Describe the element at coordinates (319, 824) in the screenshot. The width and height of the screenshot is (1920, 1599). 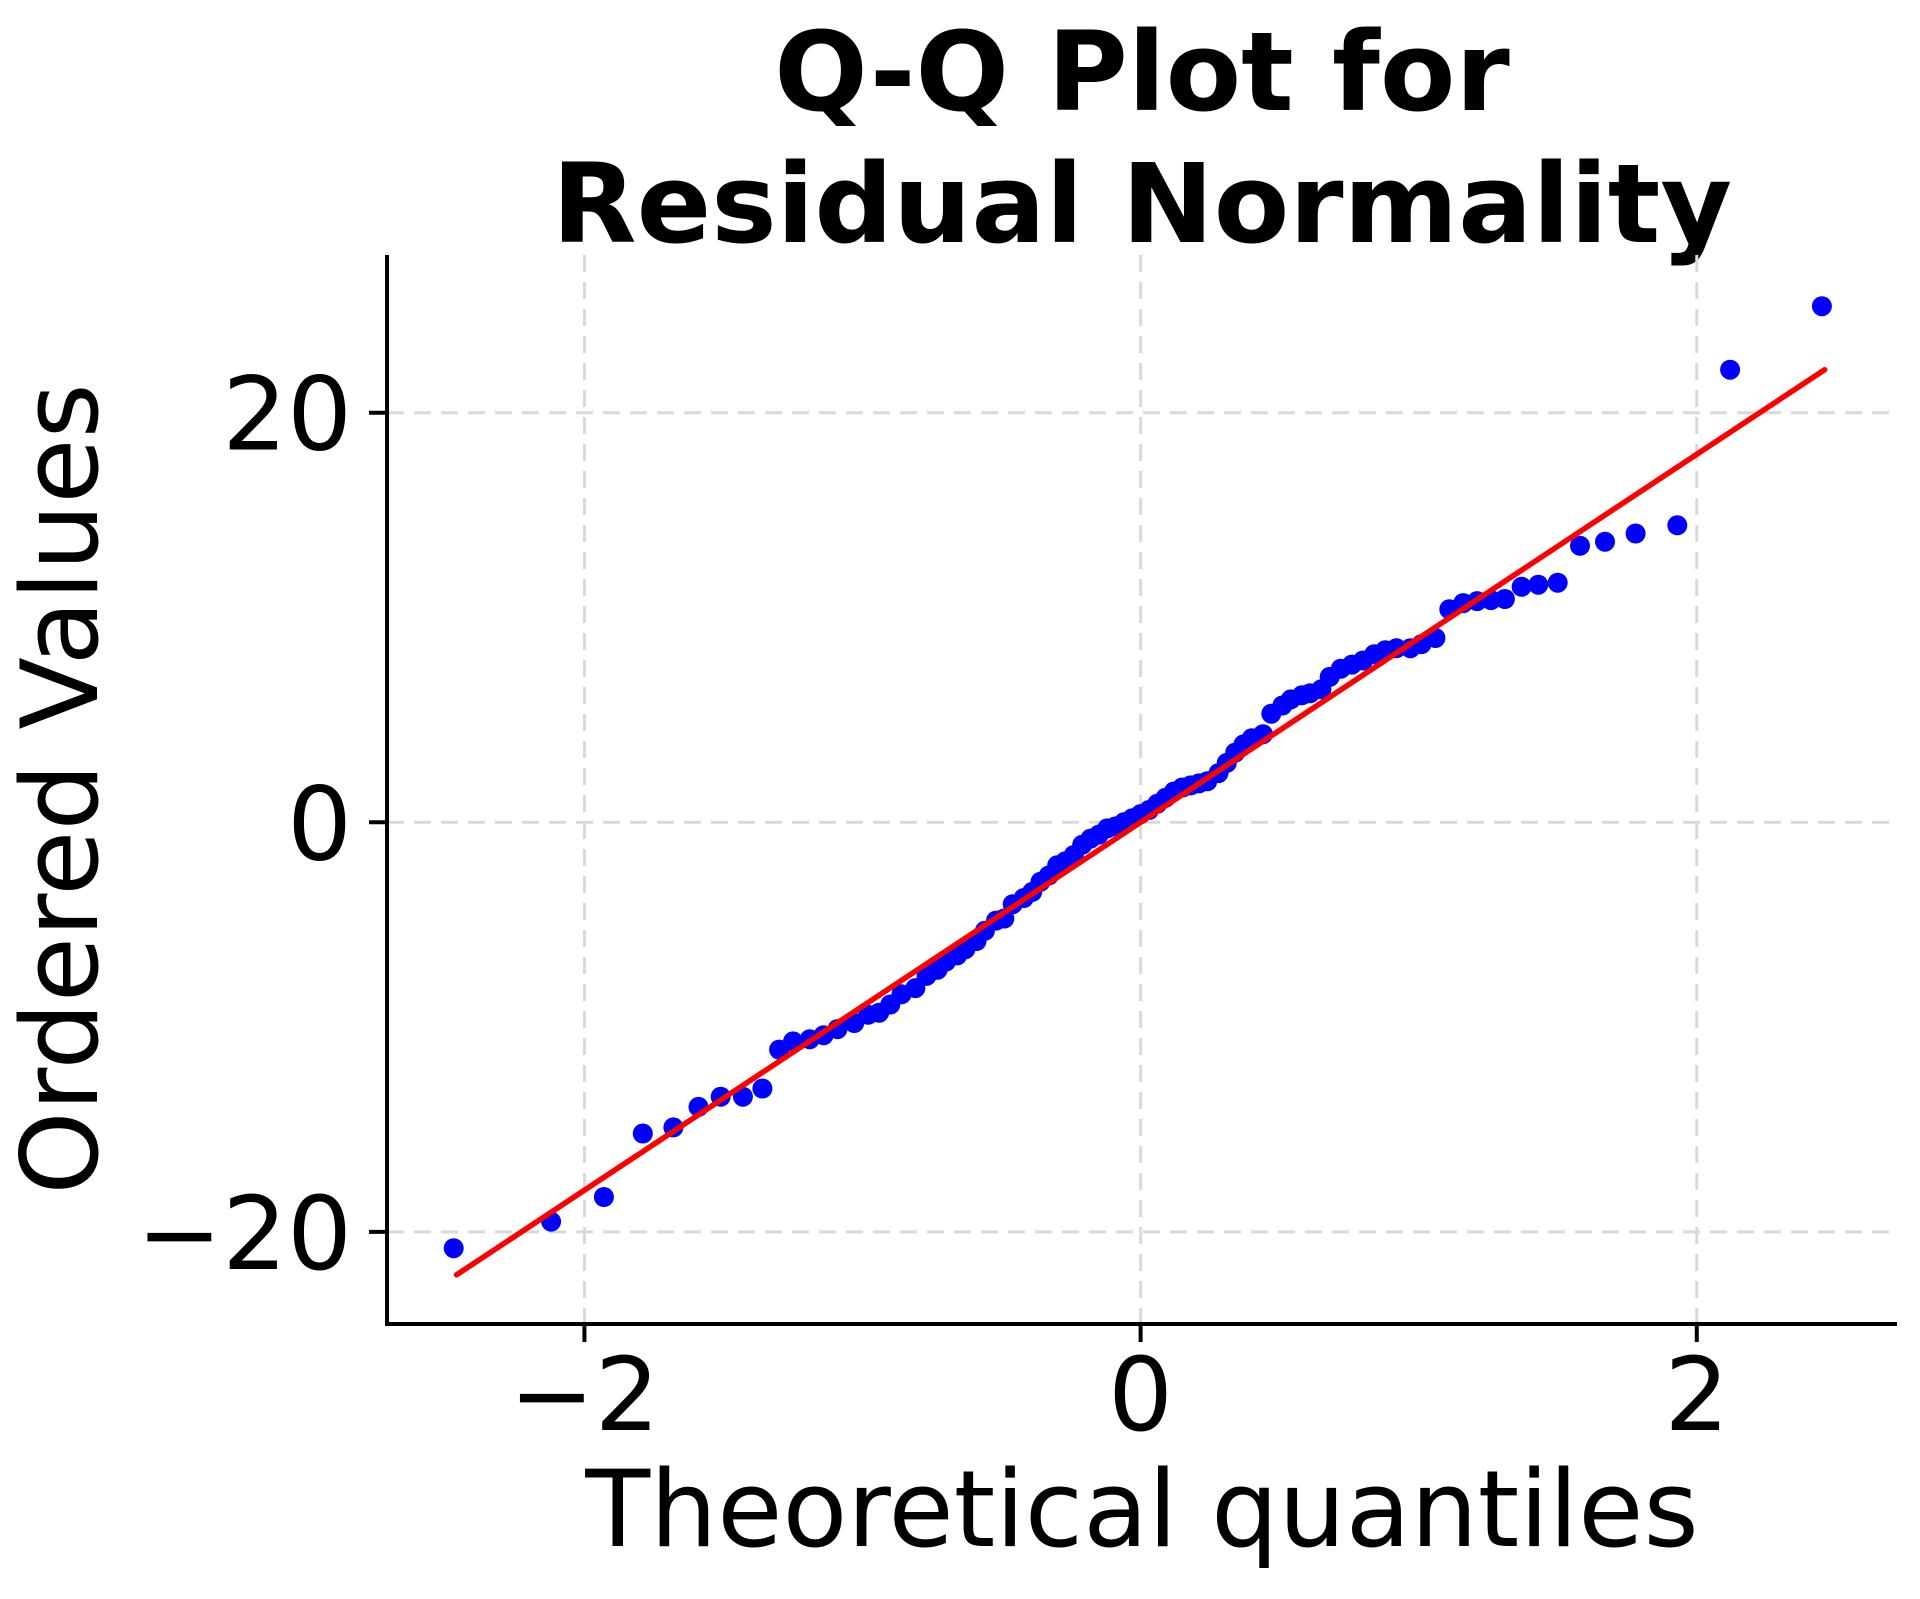
I see `y-tick-label: 0` at that location.